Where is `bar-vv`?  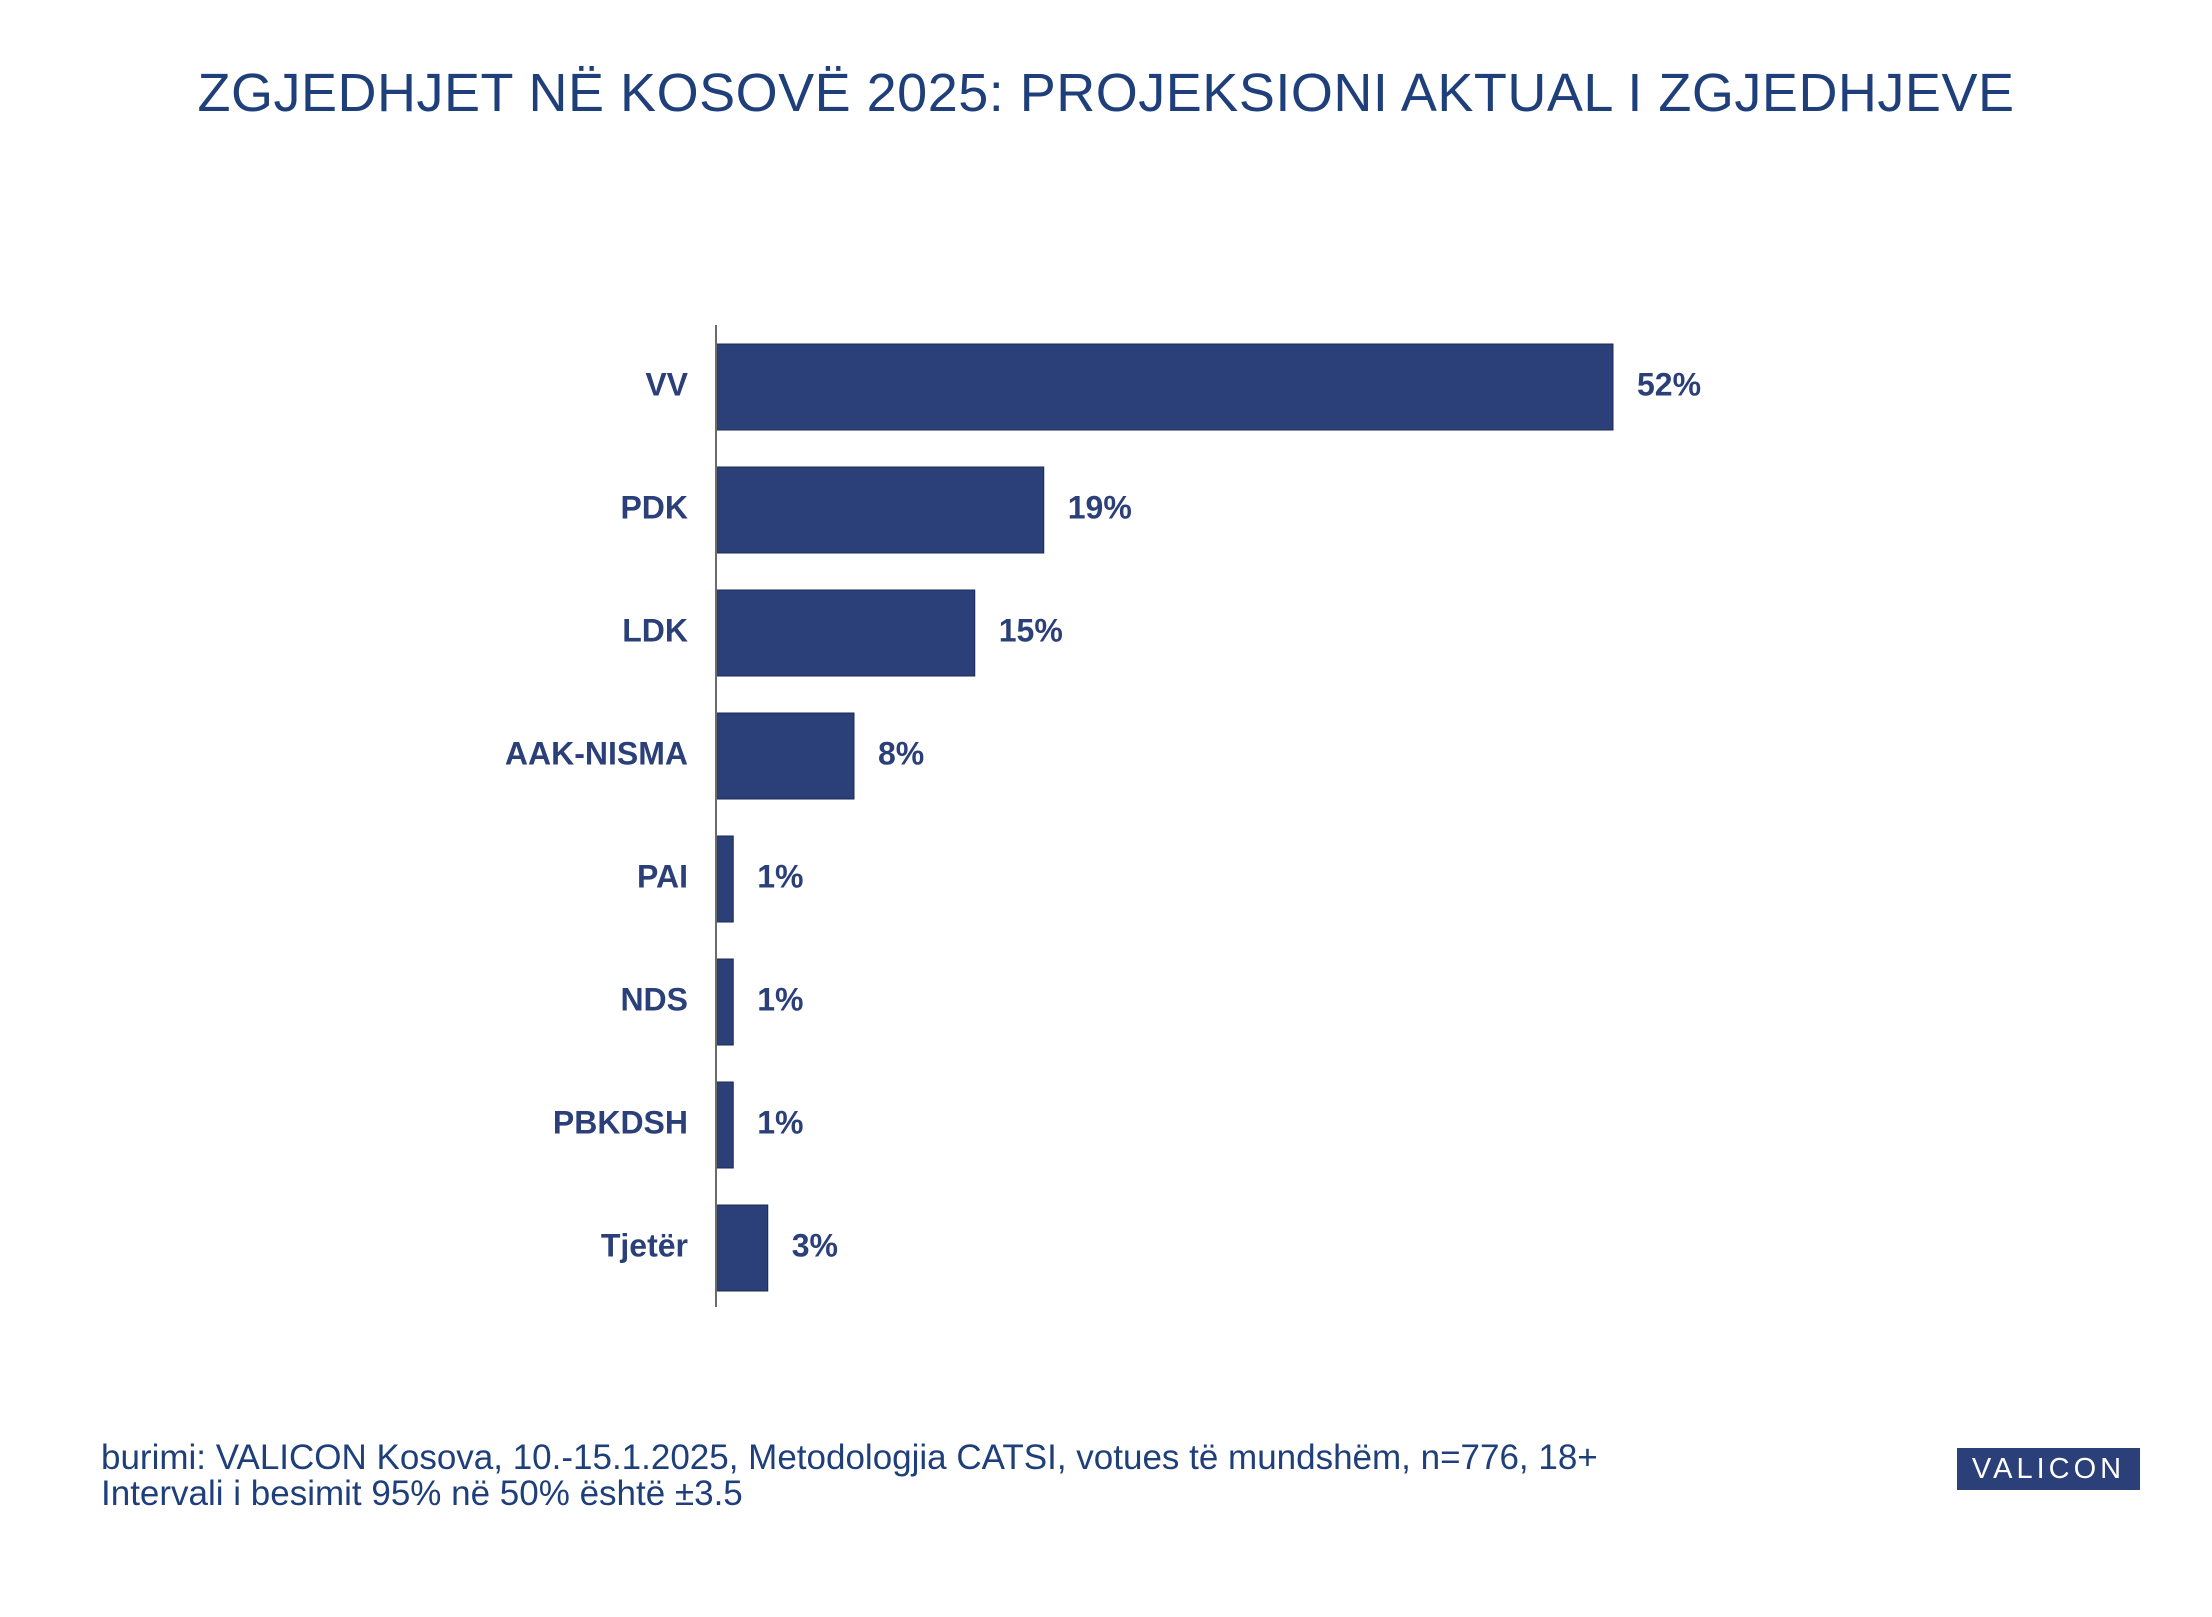 bar-vv is located at coordinates (1164, 387).